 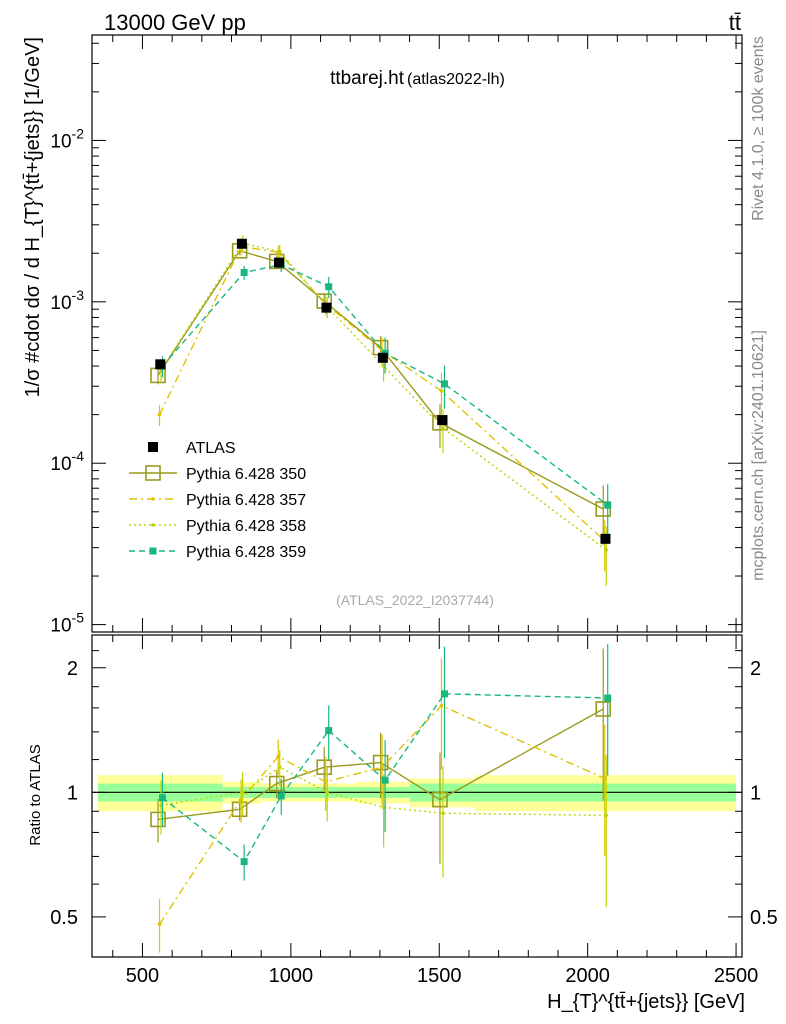 I want to click on legend-item-2: Pythia 6.428 357, so click(x=217, y=500).